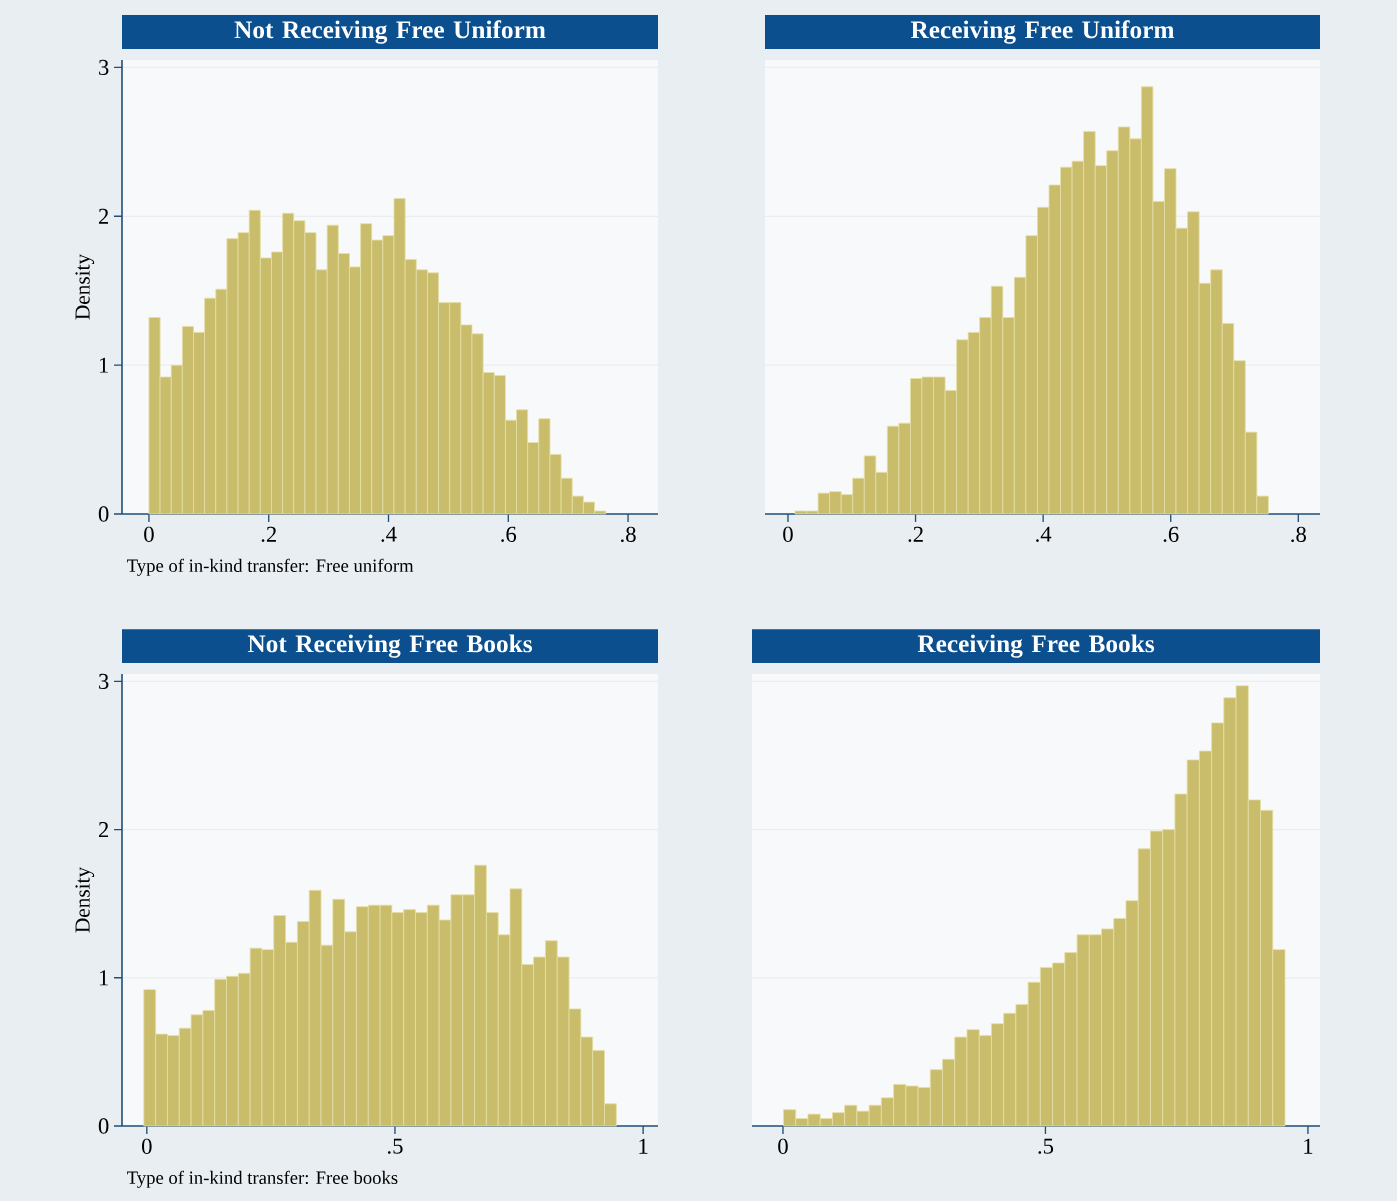  Describe the element at coordinates (1036, 646) in the screenshot. I see `chart-title: Receiving Free Books` at that location.